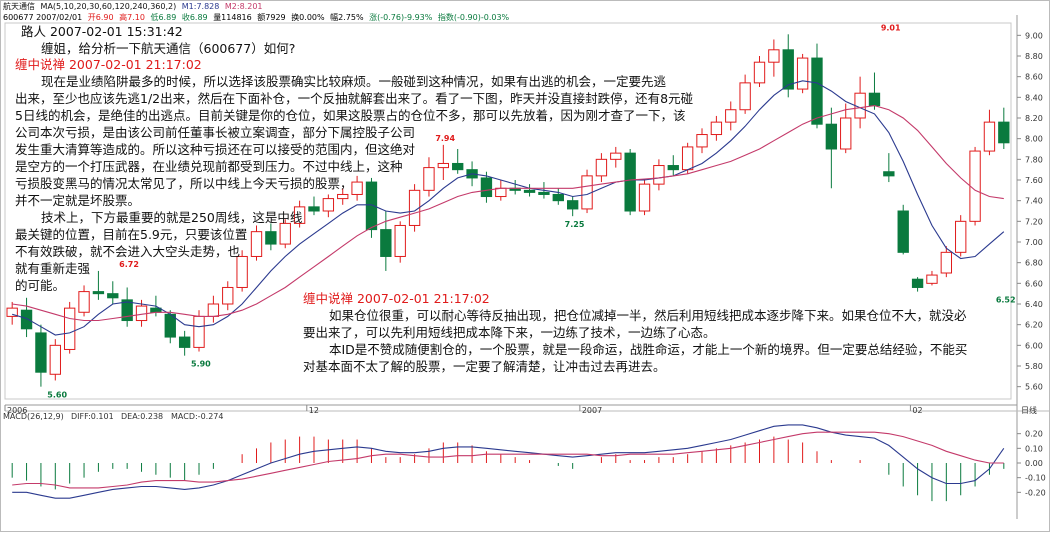 The width and height of the screenshot is (1050, 533). What do you see at coordinates (891, 27) in the screenshot?
I see `price-annotation: 9.01` at bounding box center [891, 27].